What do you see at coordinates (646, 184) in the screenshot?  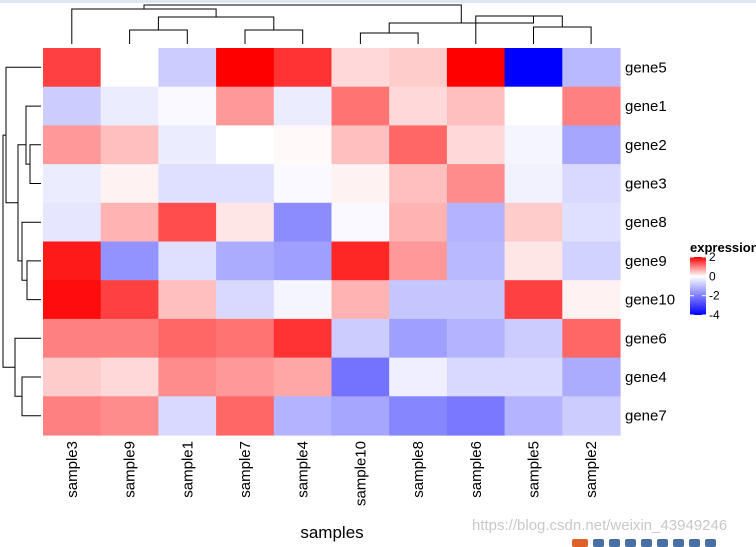 I see `row-label: gene3` at bounding box center [646, 184].